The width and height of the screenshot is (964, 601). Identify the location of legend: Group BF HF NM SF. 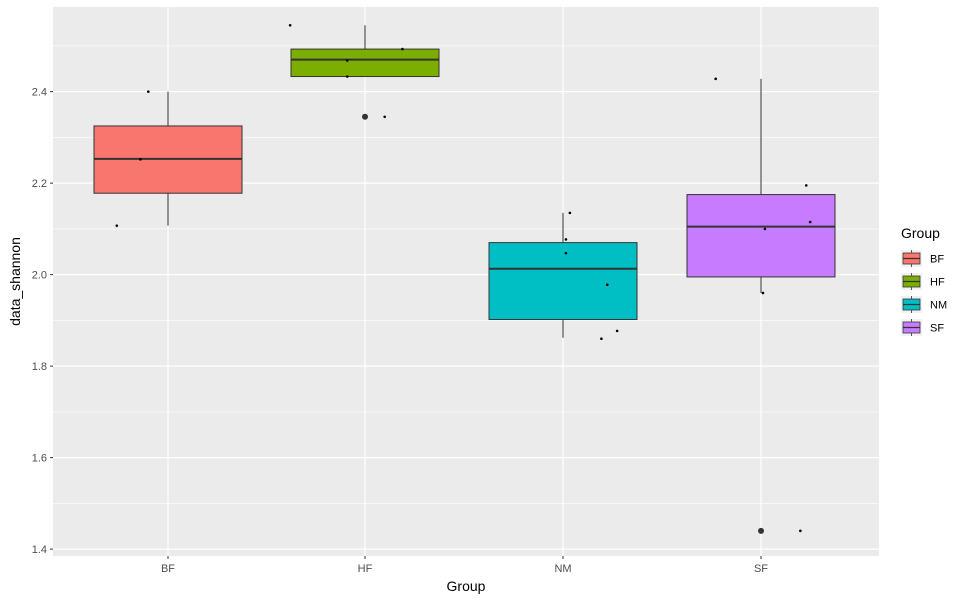
(924, 280).